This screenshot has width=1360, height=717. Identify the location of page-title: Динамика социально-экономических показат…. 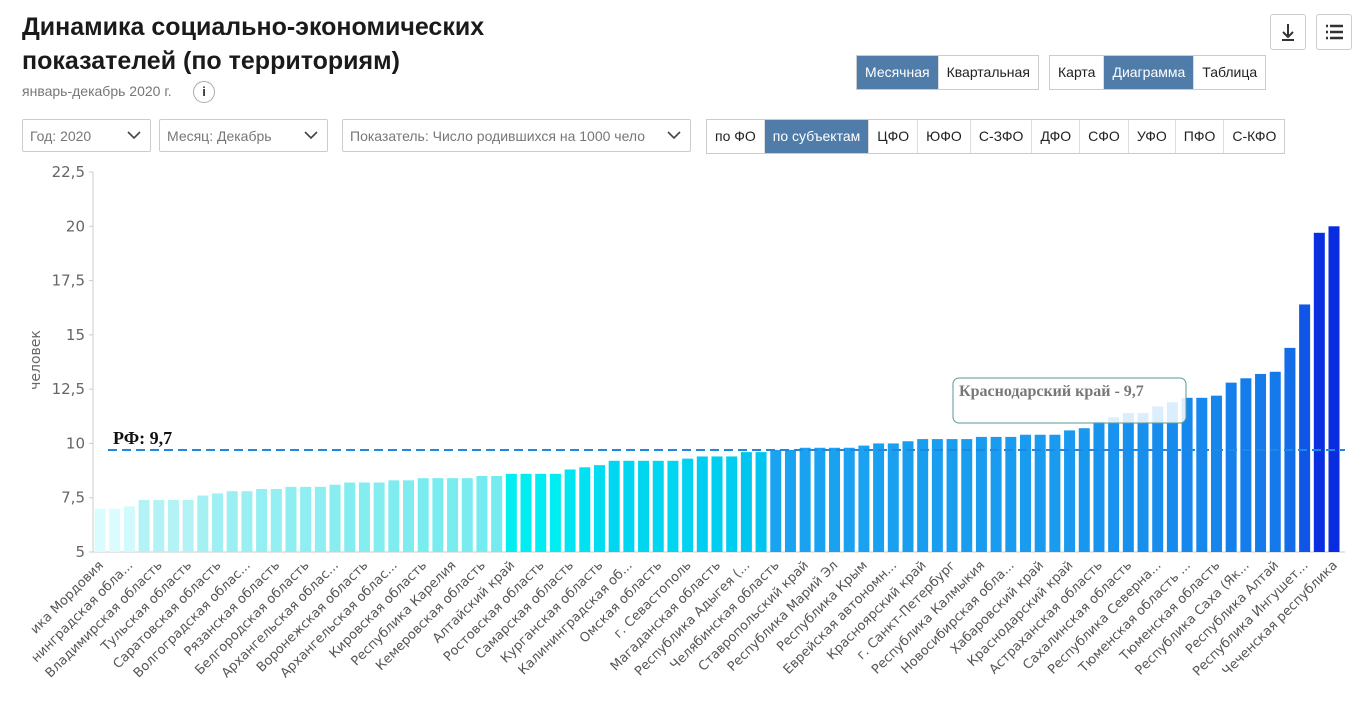
(253, 44).